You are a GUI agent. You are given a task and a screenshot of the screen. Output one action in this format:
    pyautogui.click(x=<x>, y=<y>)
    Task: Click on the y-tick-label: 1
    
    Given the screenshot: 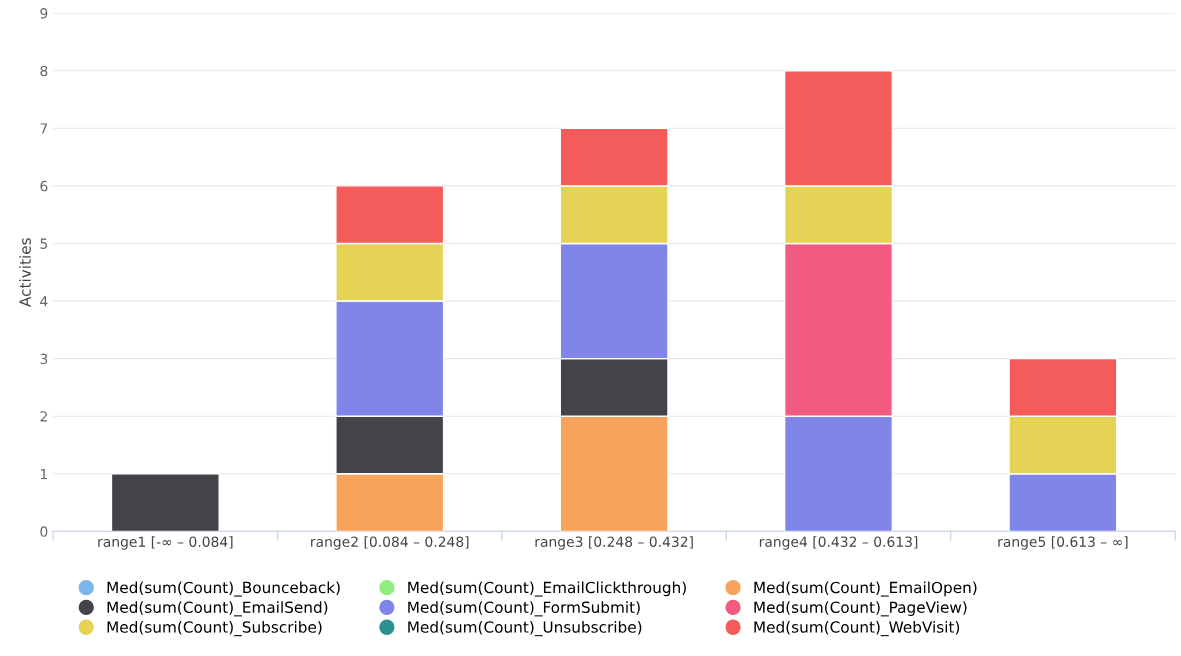 What is the action you would take?
    pyautogui.click(x=43, y=474)
    